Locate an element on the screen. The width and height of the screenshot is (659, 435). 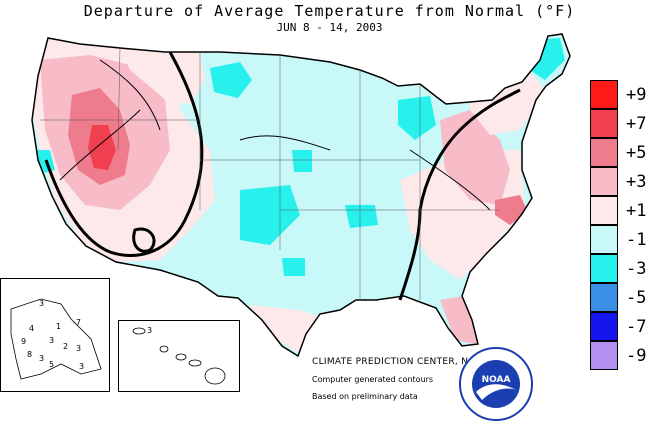
hawaii-label: 3 is located at coordinates (149, 330).